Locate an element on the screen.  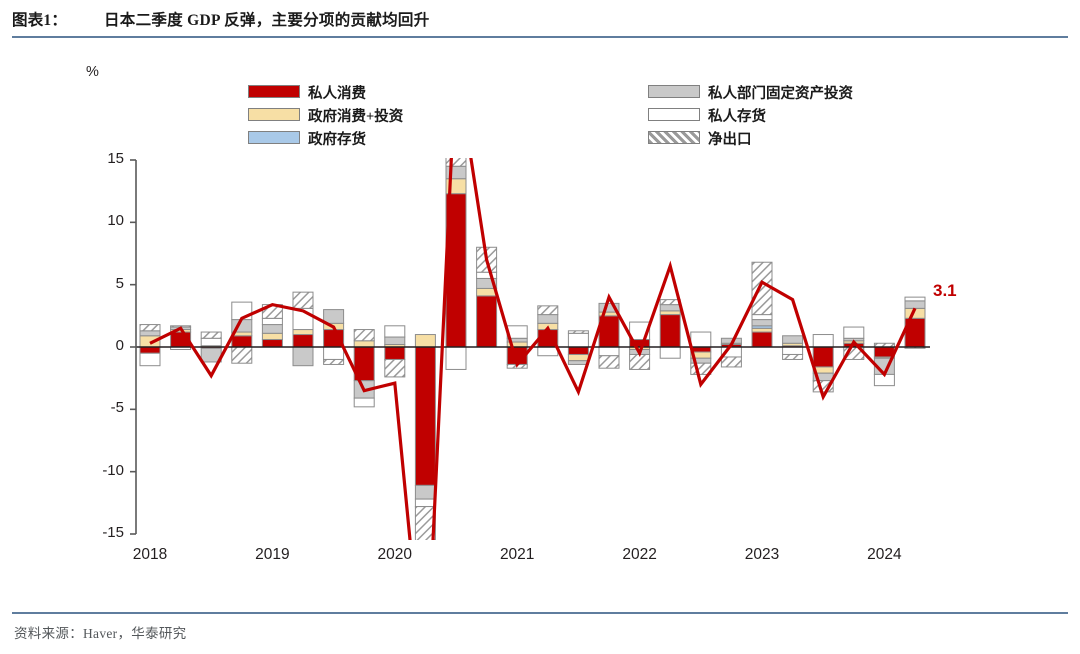
header-divider is located at coordinates (540, 37).